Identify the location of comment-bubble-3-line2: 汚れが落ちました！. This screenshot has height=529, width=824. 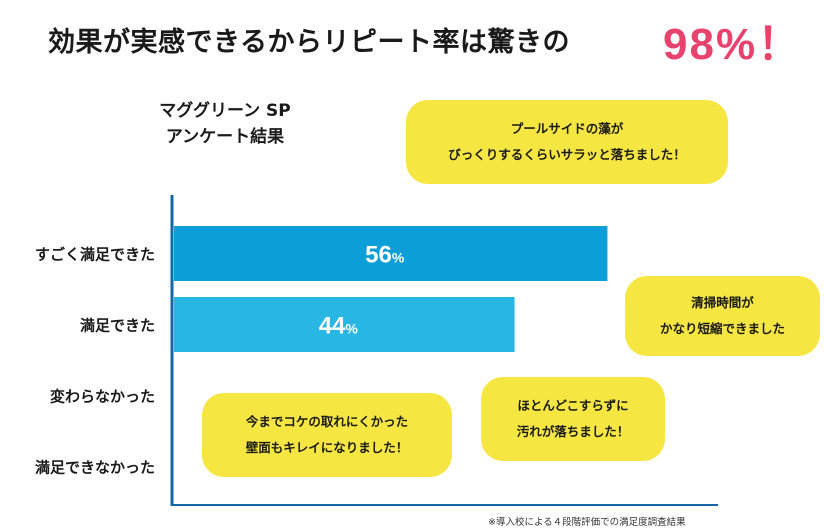
(573, 431).